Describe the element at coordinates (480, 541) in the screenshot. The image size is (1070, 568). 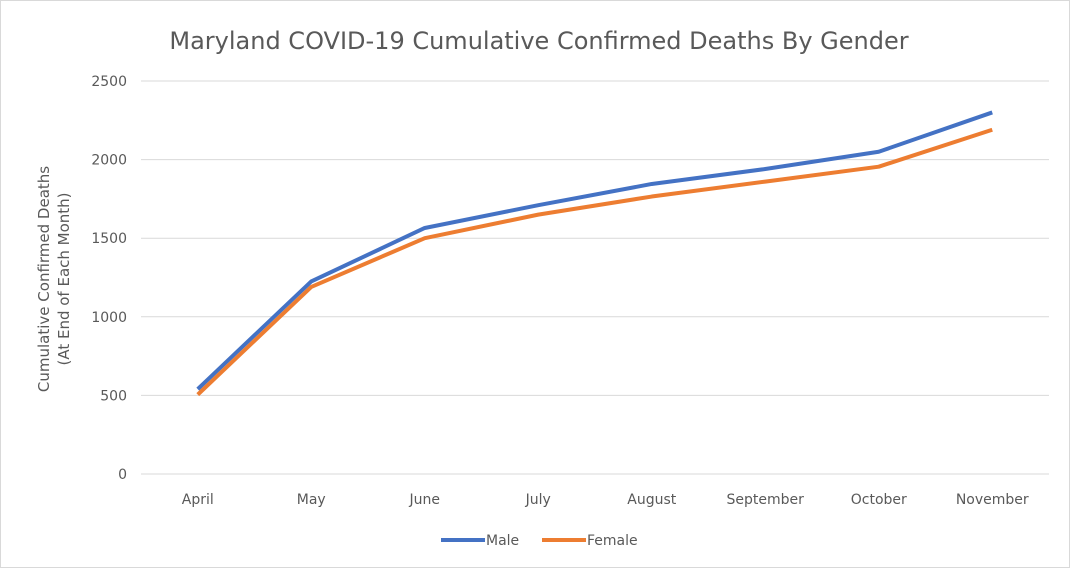
I see `legend-item-male: Male` at that location.